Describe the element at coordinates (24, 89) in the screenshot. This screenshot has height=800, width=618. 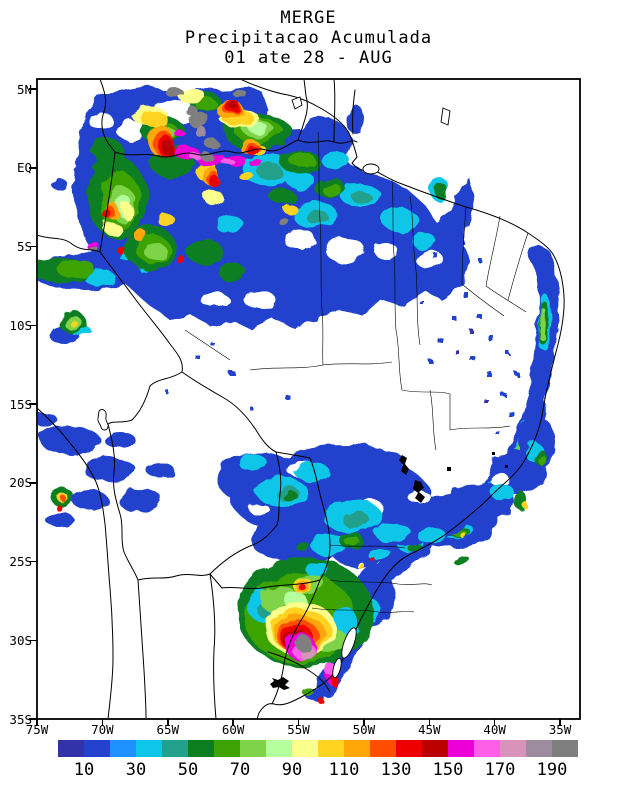
I see `lat-tick-label: 5N` at that location.